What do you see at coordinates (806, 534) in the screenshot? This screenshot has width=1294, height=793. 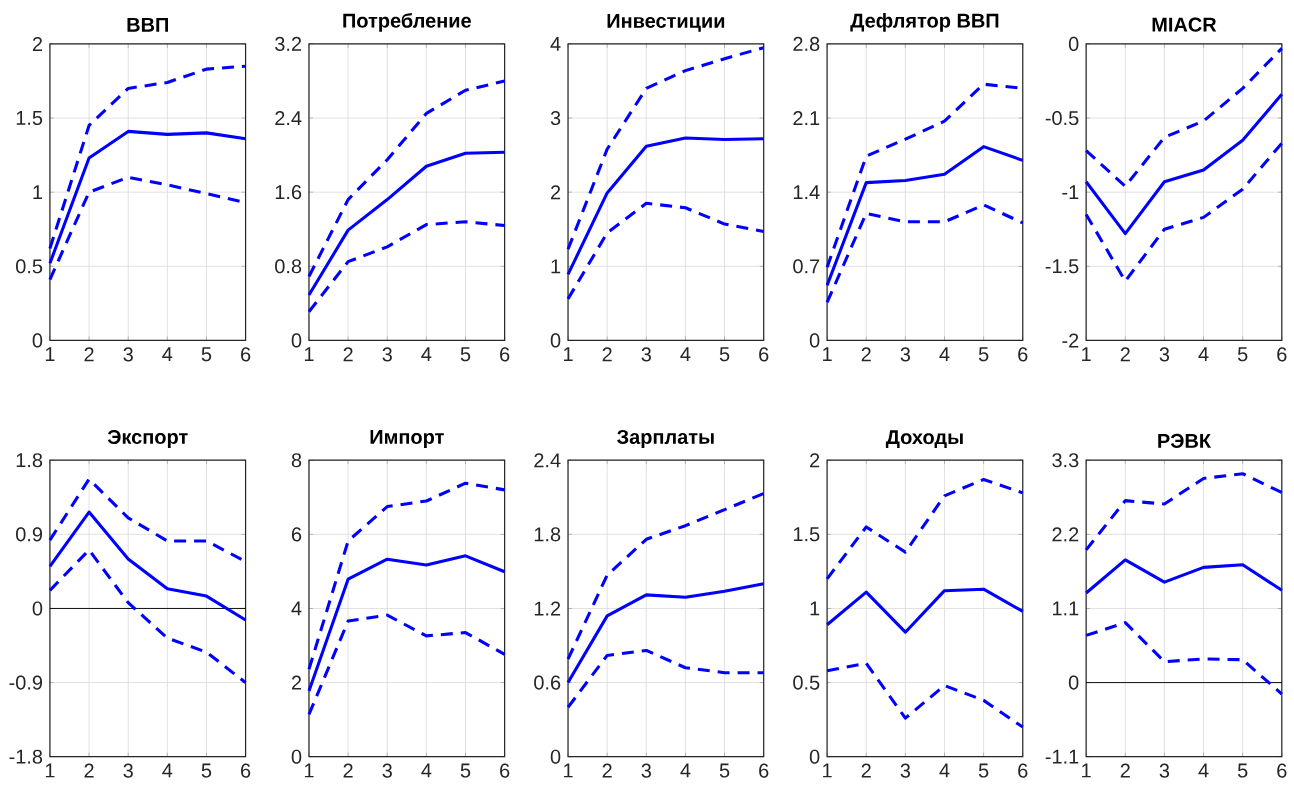 I see `y-tick-label: 1.5` at bounding box center [806, 534].